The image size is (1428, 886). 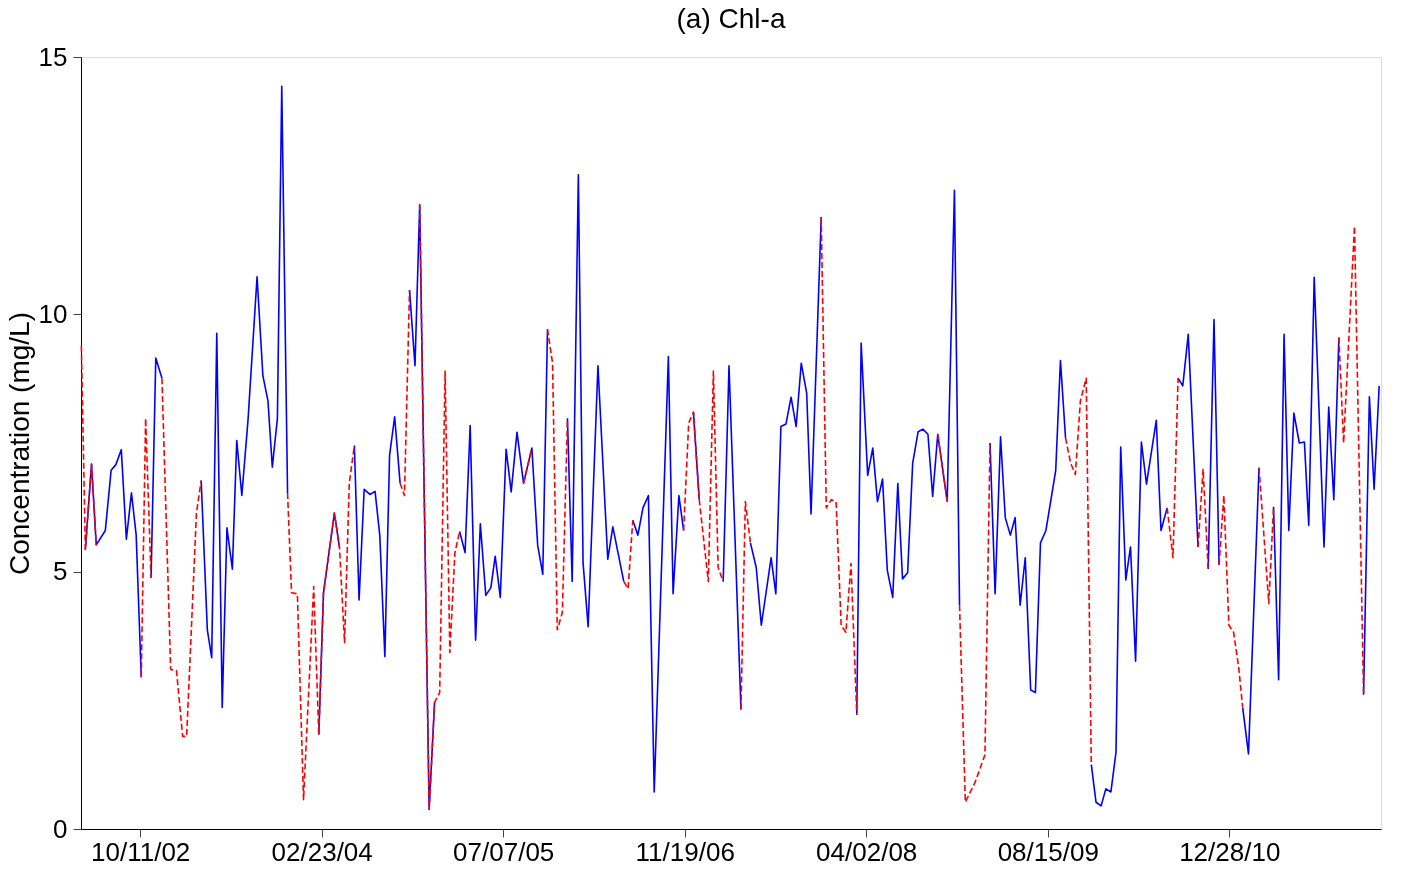 What do you see at coordinates (53, 56) in the screenshot?
I see `y-tick-label: 15` at bounding box center [53, 56].